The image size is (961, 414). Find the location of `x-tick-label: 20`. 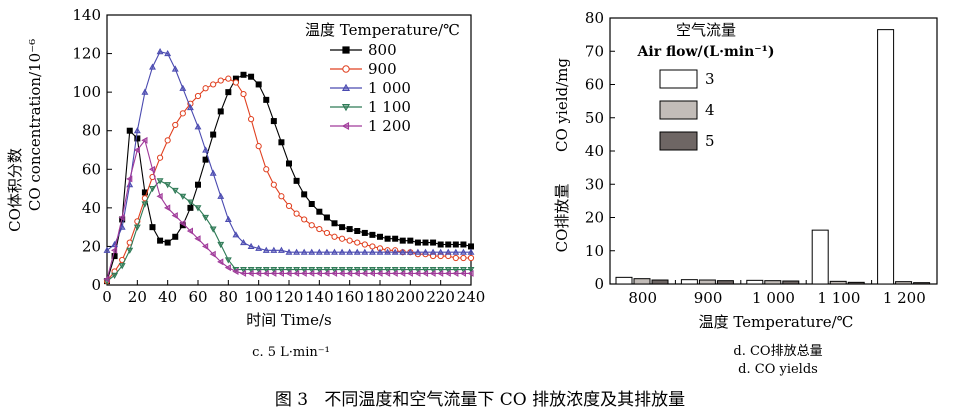

x-tick-label: 20 is located at coordinates (137, 297).